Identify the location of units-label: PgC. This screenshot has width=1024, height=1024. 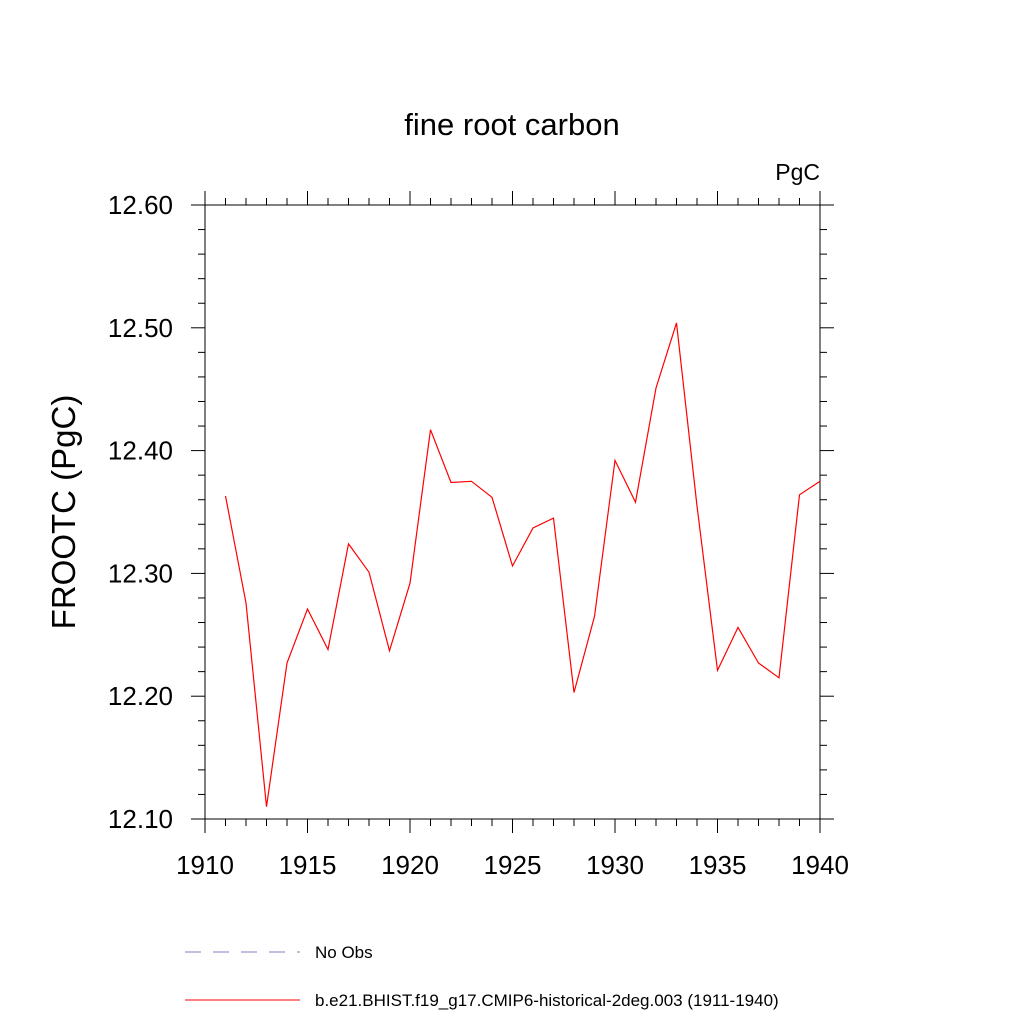
(797, 172).